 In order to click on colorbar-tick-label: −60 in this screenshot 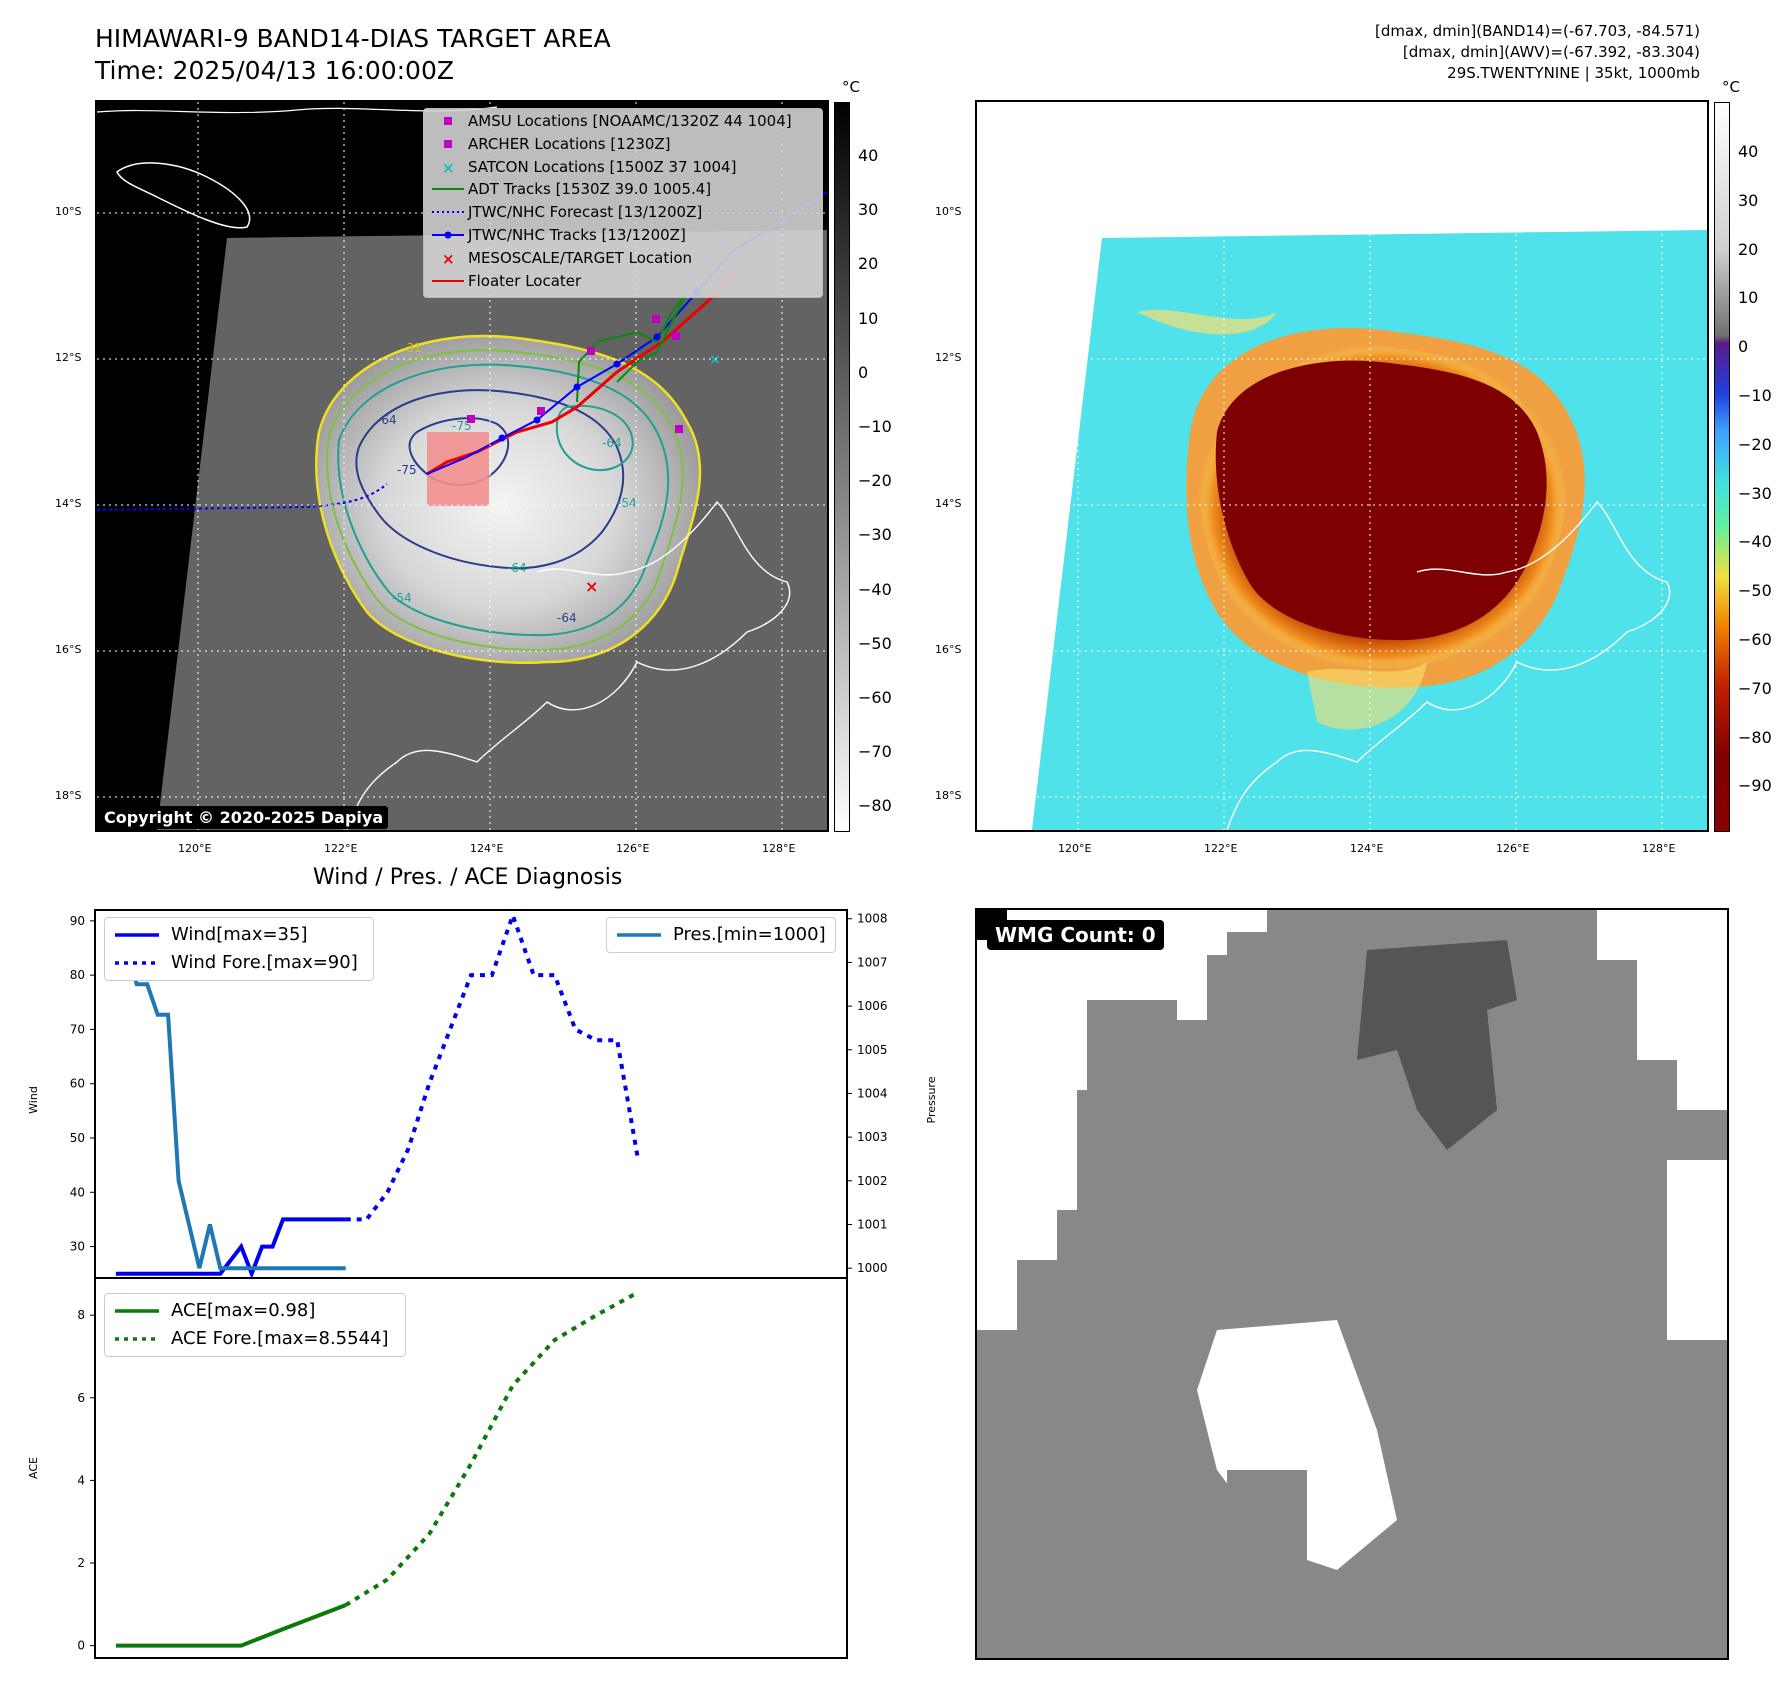, I will do `click(1755, 639)`.